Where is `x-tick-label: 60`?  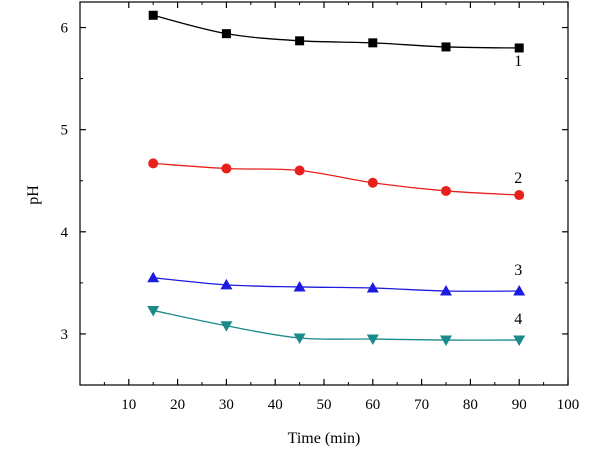 x-tick-label: 60 is located at coordinates (372, 405).